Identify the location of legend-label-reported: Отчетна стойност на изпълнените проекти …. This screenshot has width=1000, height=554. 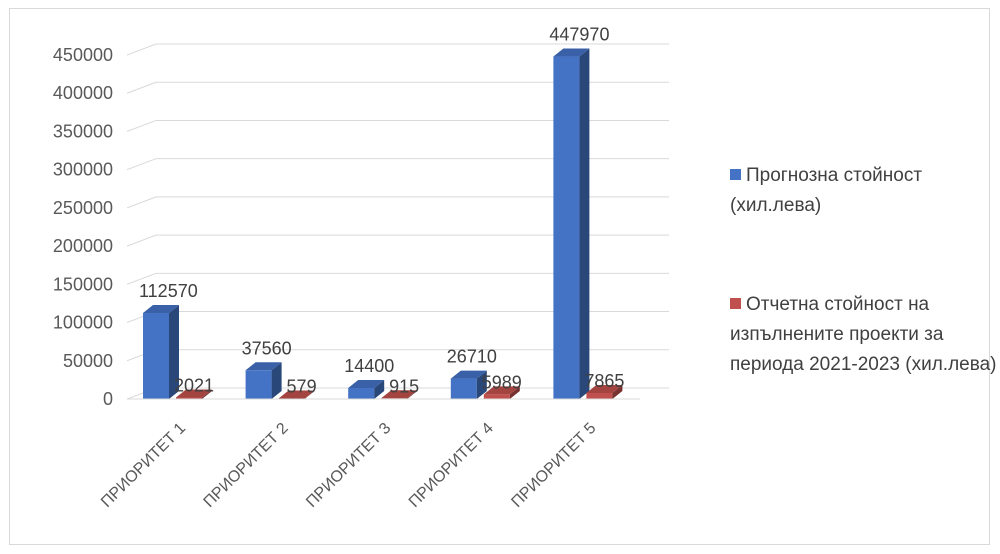
(863, 334).